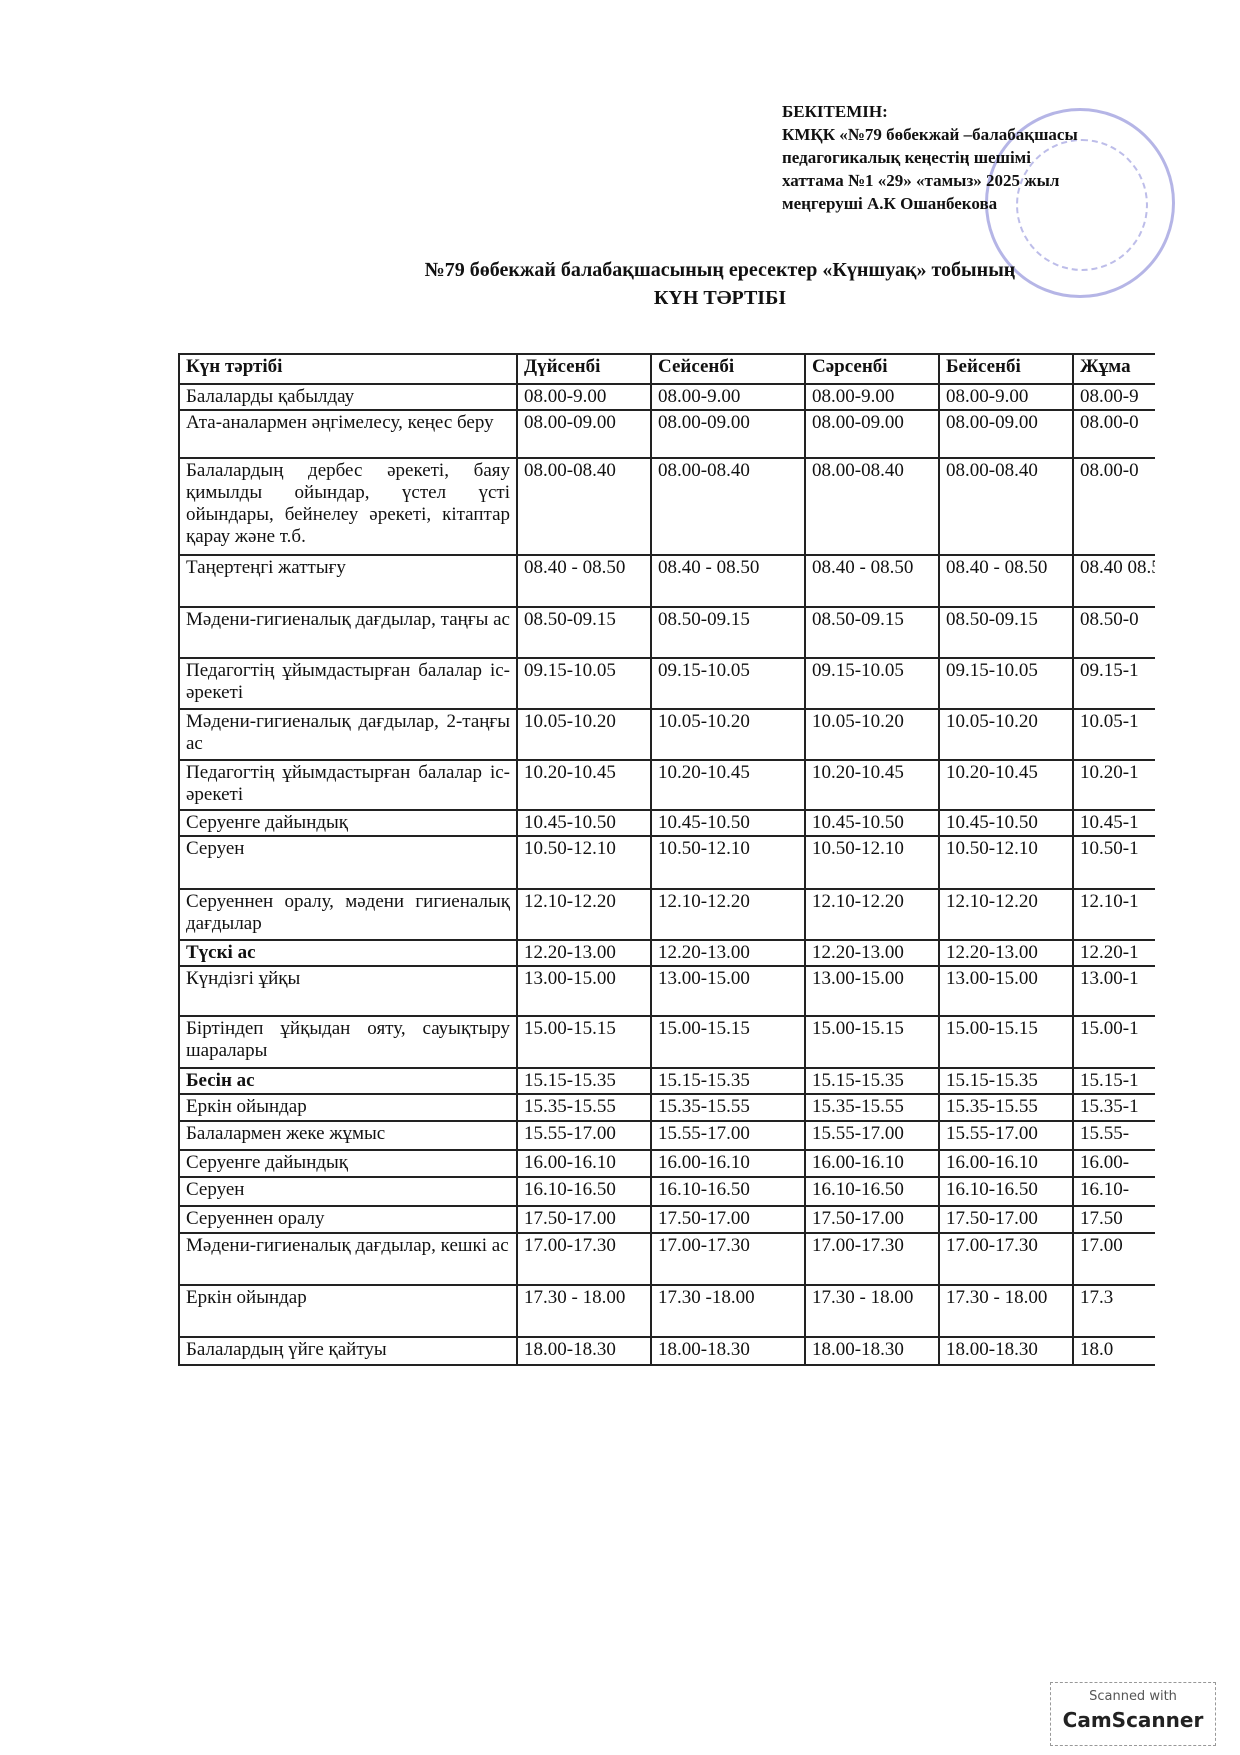 The height and width of the screenshot is (1755, 1240). I want to click on time-cell: 10.05-1, so click(1113, 734).